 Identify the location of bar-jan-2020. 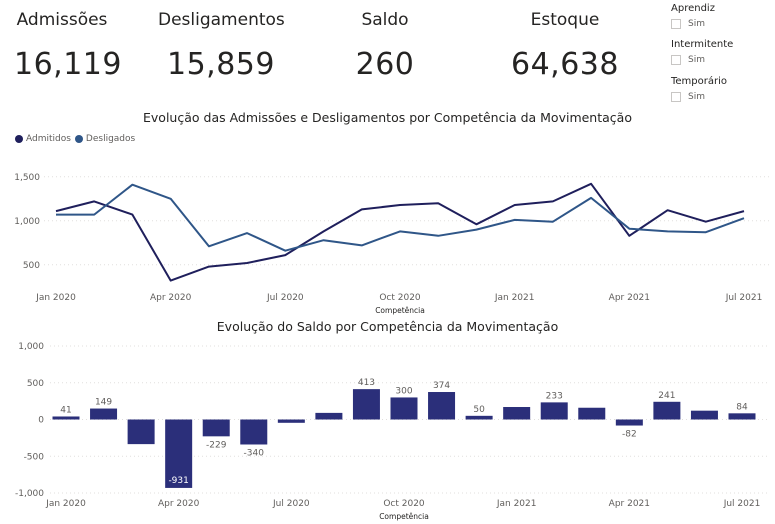
(66, 418).